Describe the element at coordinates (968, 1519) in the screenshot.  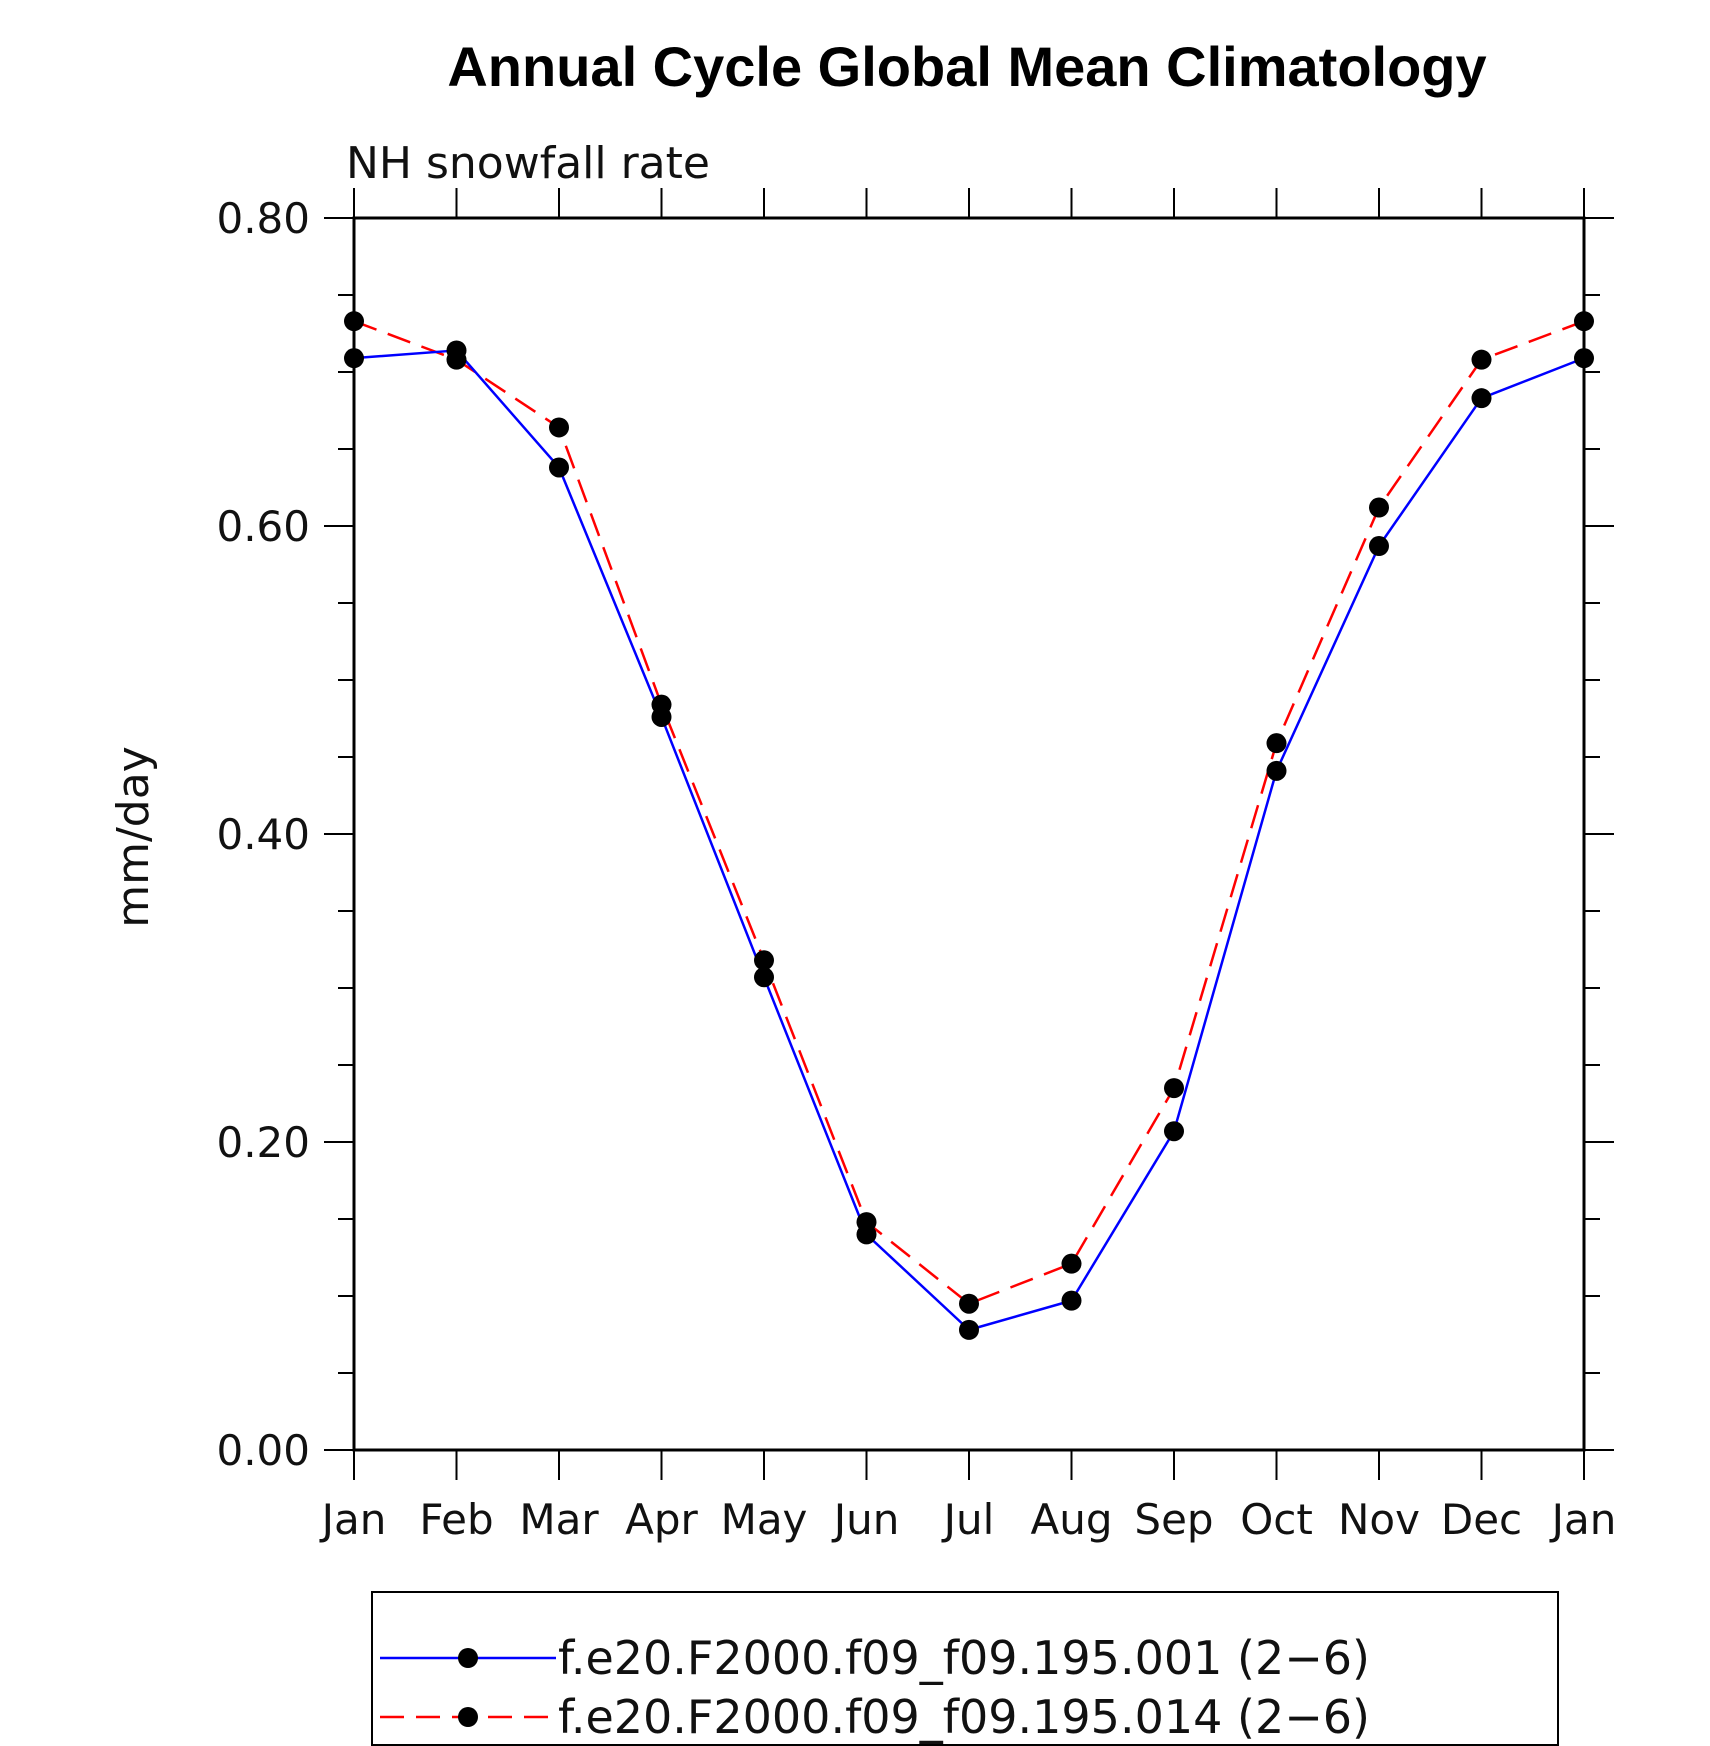
I see `x-tick-label: Jul` at that location.